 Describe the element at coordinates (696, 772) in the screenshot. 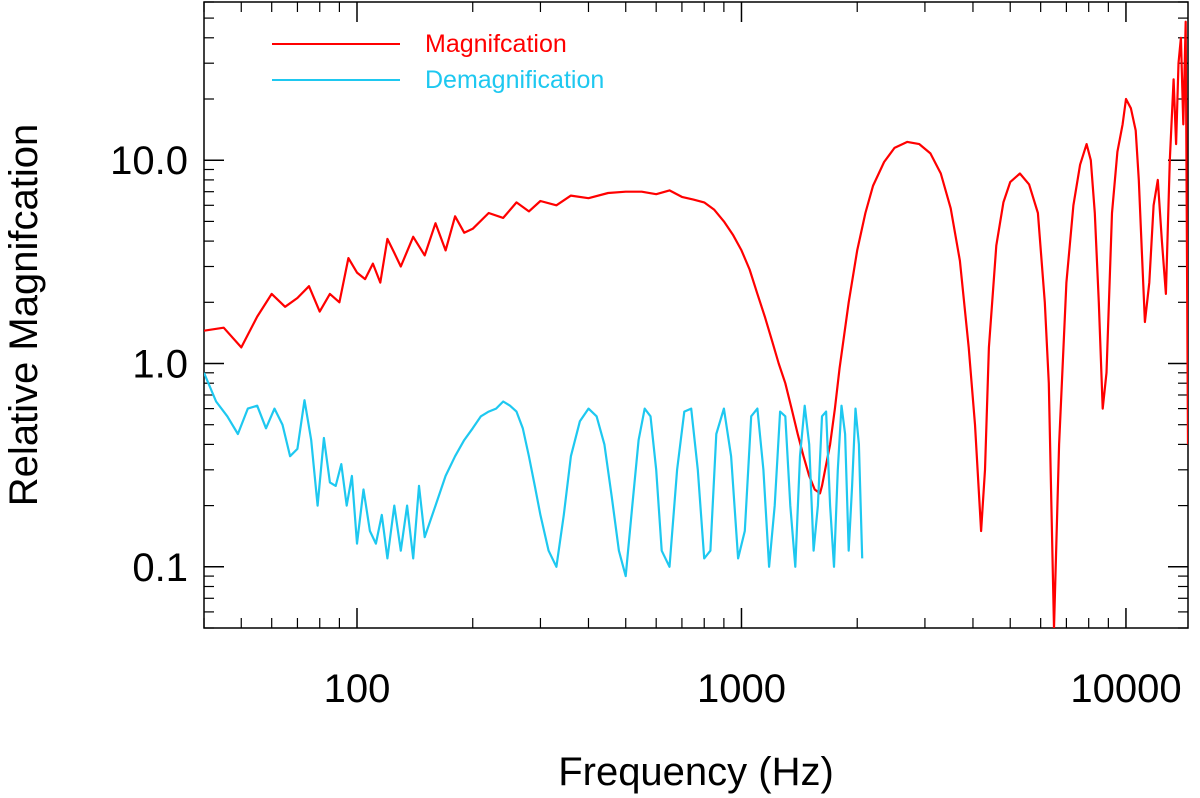

I see `x-axis-title: Frequency (Hz)` at that location.